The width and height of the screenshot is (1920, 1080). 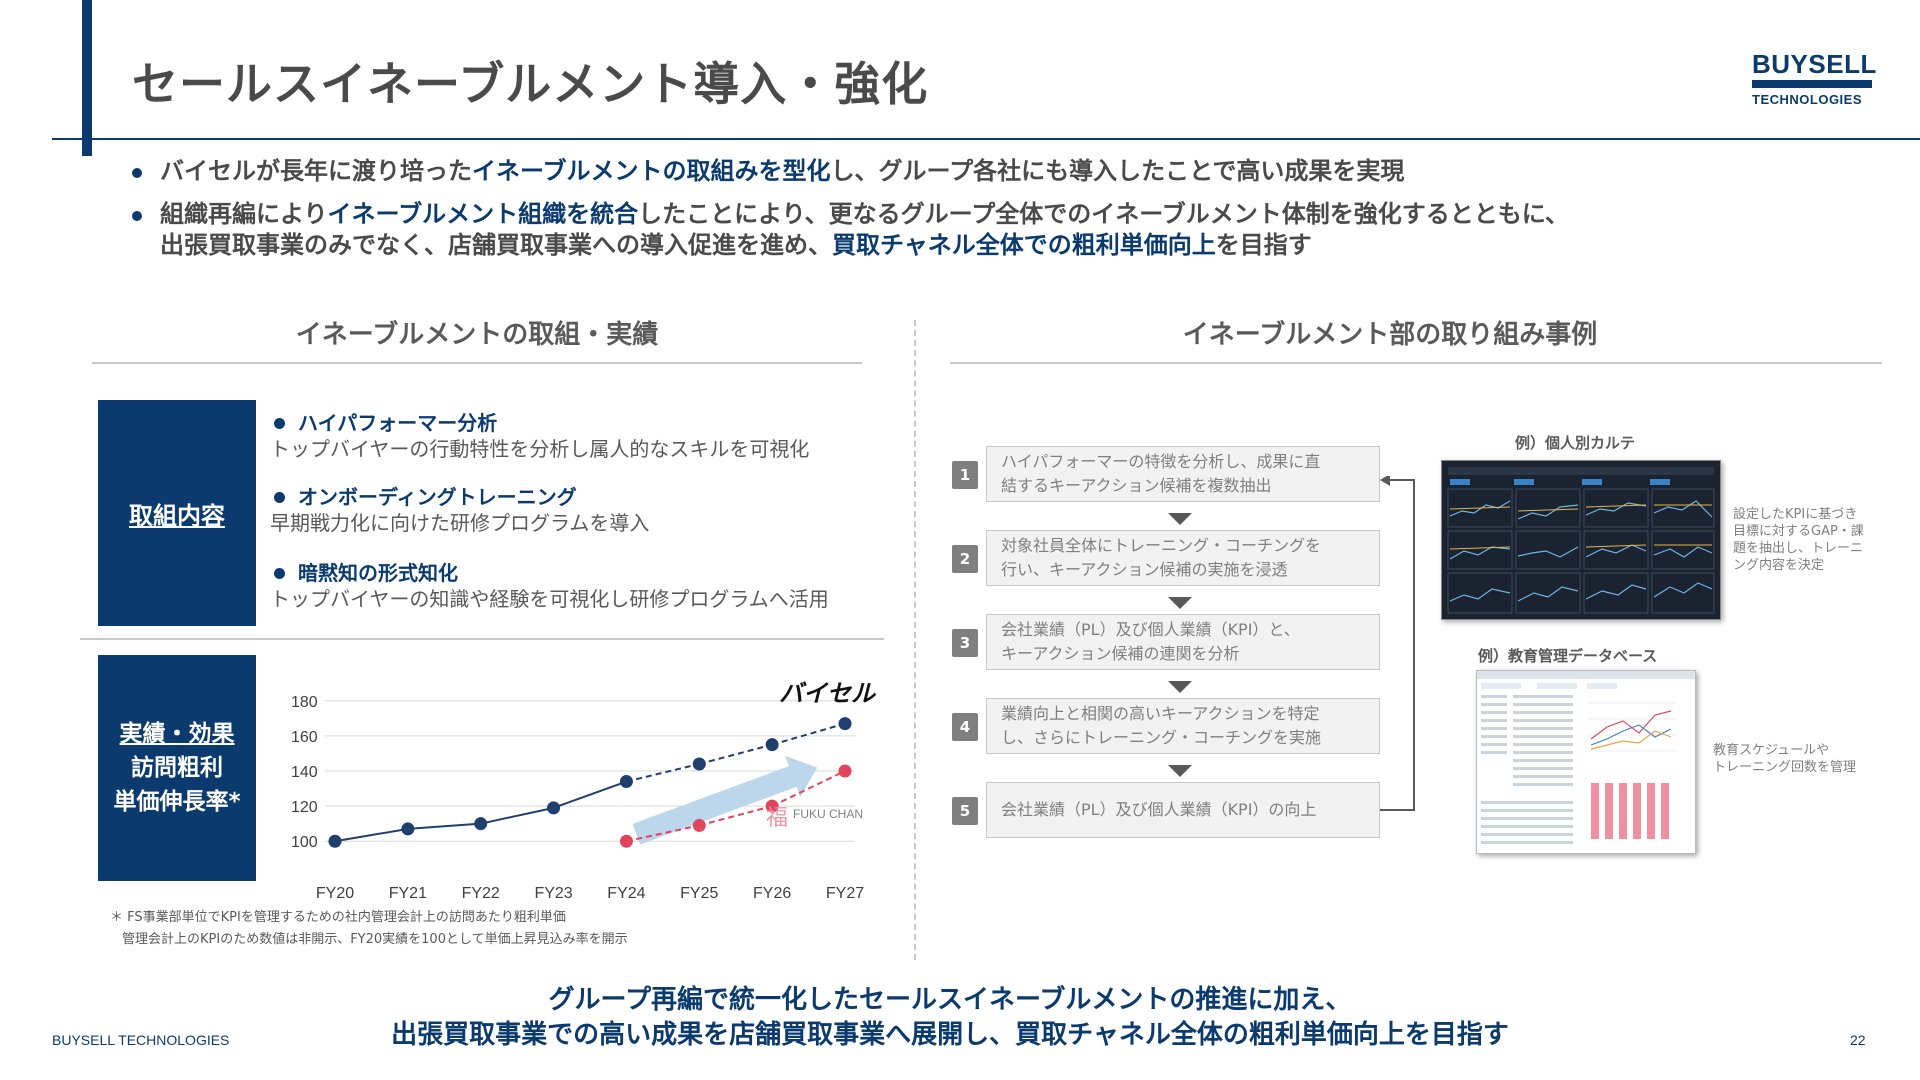 What do you see at coordinates (437, 497) in the screenshot?
I see `initiative-title-text: オンボーディングトレーニング` at bounding box center [437, 497].